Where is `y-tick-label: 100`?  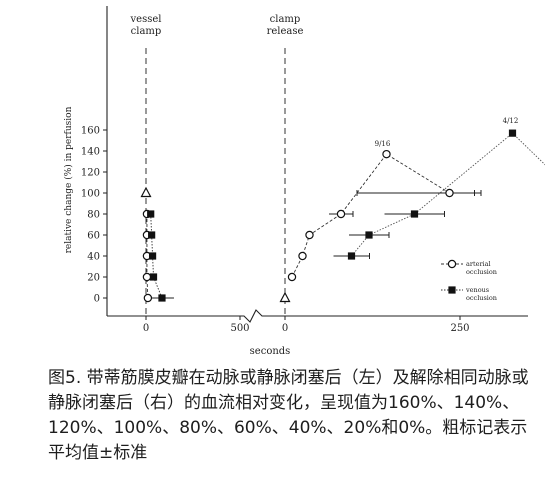
y-tick-label: 100 is located at coordinates (90, 194).